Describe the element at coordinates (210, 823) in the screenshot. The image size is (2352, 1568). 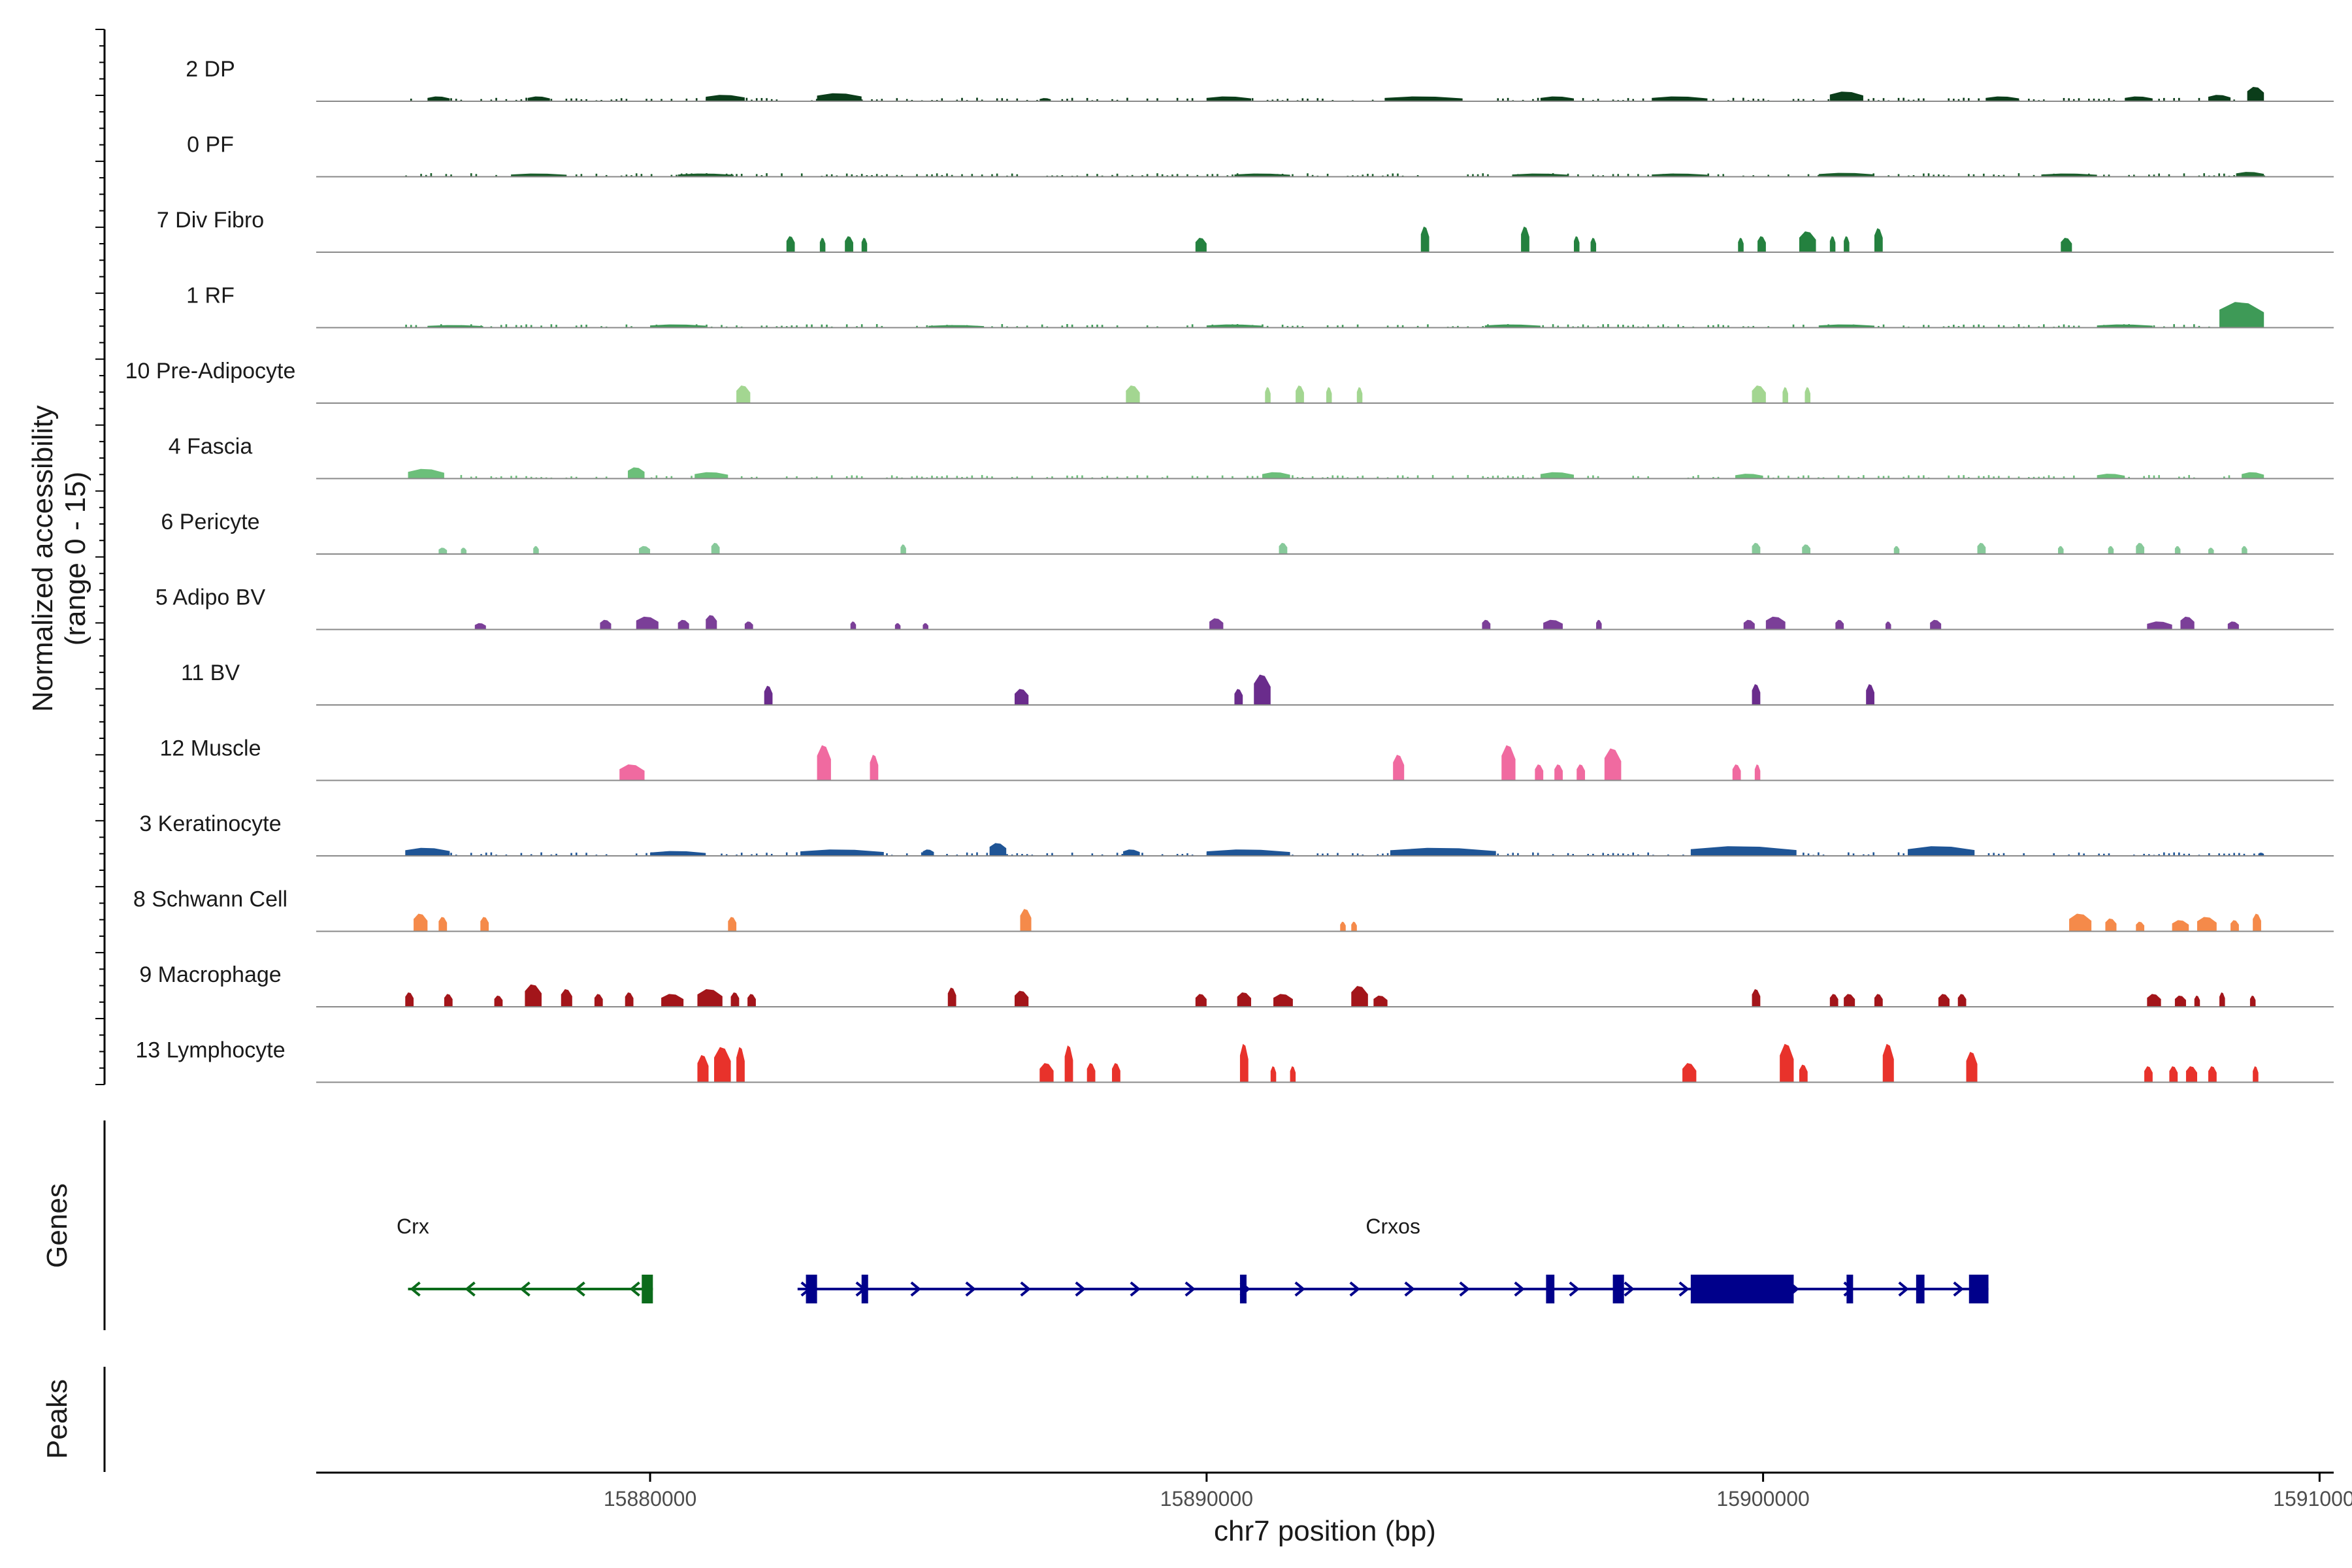
I see `track-label: 3 Keratinocyte` at that location.